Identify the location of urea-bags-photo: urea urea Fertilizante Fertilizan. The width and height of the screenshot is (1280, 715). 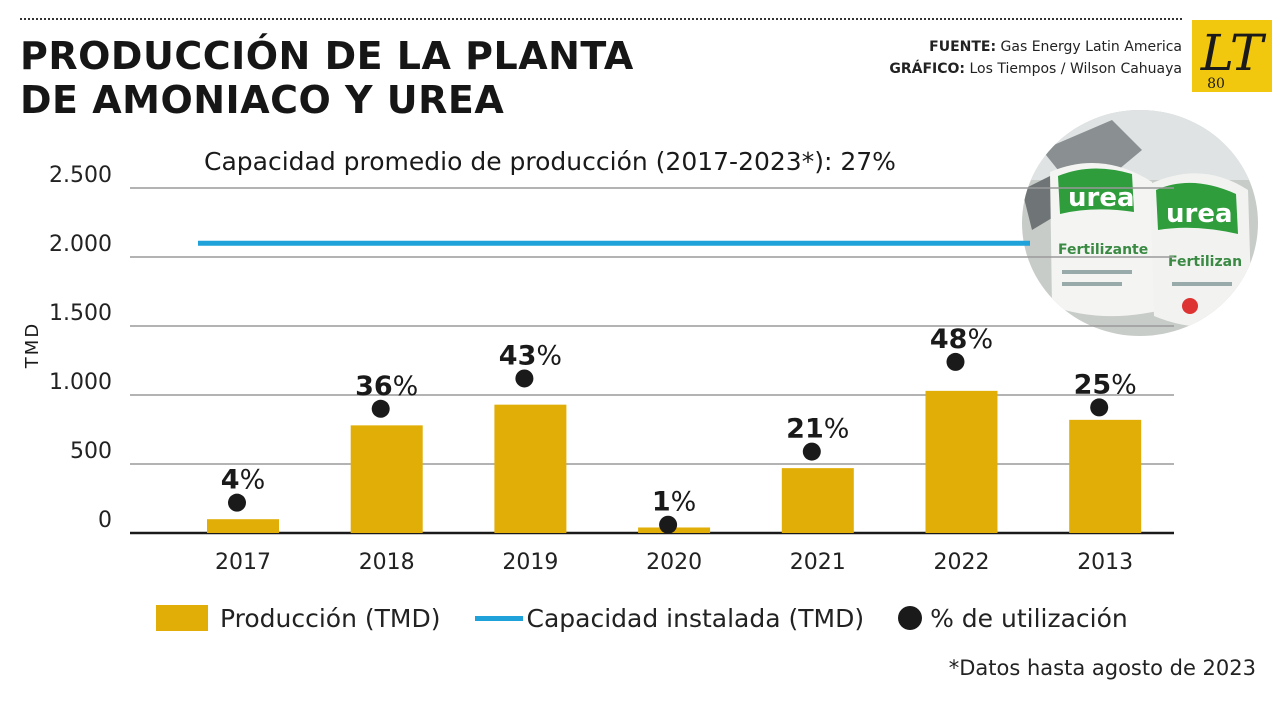
(1140, 223).